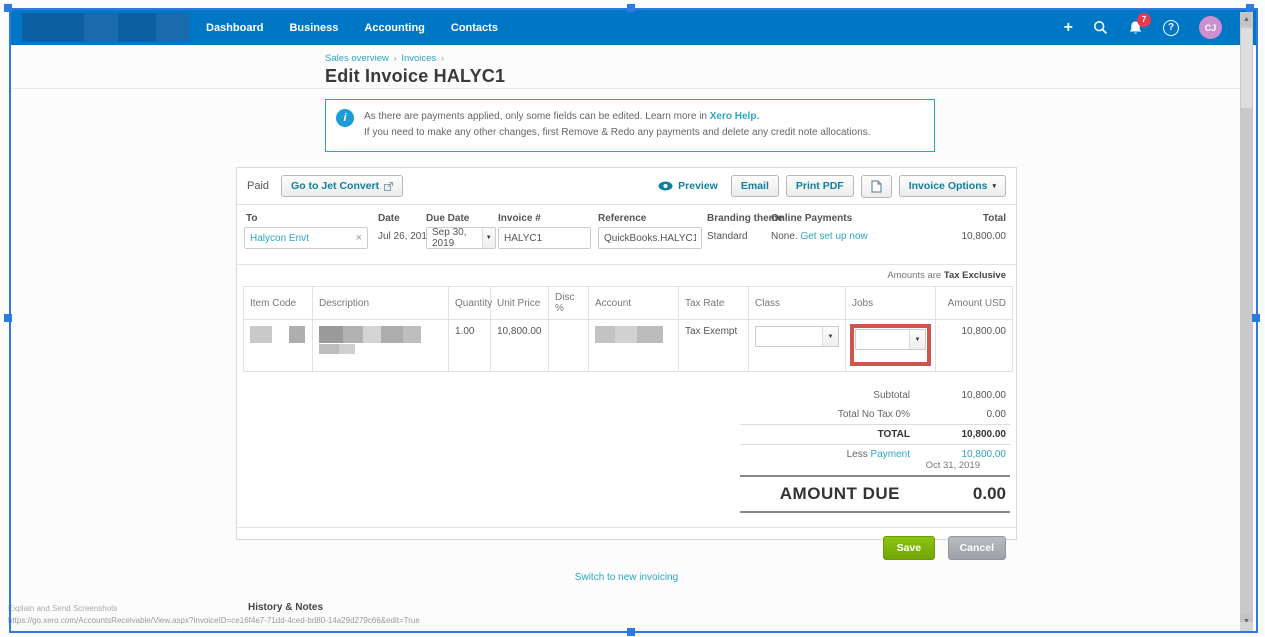 This screenshot has width=1265, height=637. Describe the element at coordinates (1068, 27) in the screenshot. I see `add-icon: +` at that location.